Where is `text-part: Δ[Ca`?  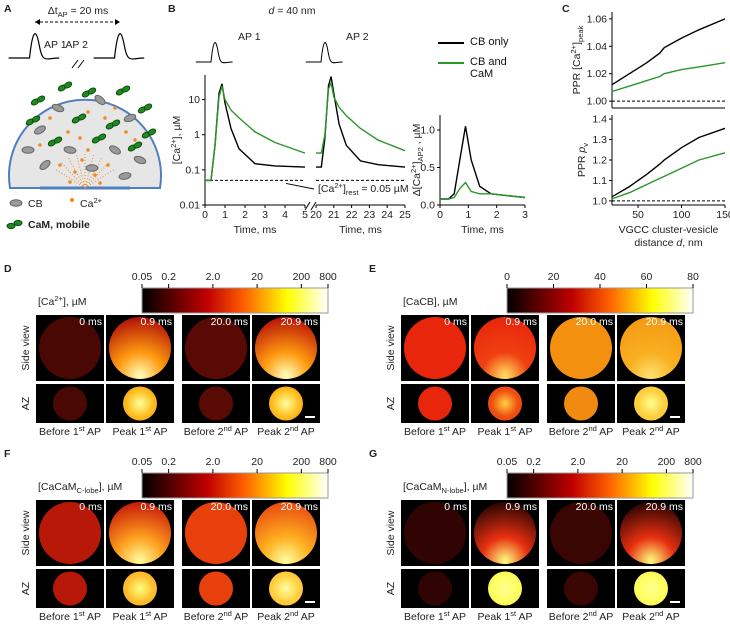
text-part: Δ[Ca is located at coordinates (417, 185).